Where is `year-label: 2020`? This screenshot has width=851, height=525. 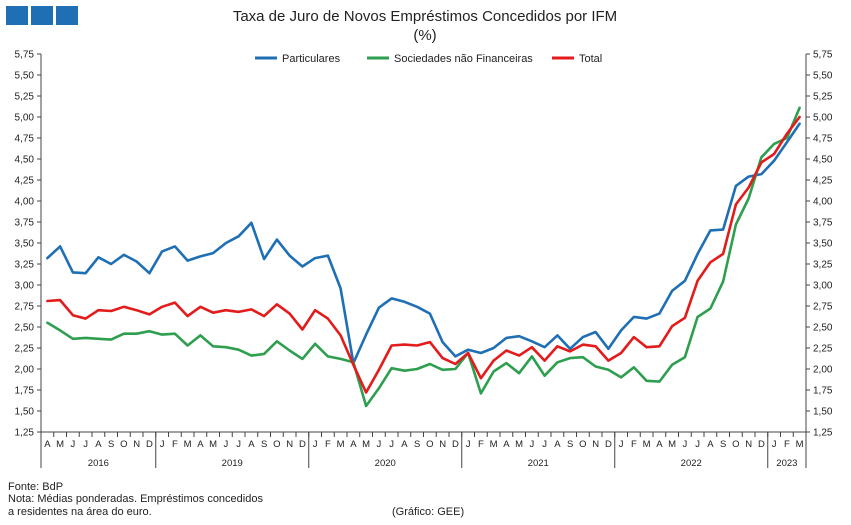 year-label: 2020 is located at coordinates (385, 463).